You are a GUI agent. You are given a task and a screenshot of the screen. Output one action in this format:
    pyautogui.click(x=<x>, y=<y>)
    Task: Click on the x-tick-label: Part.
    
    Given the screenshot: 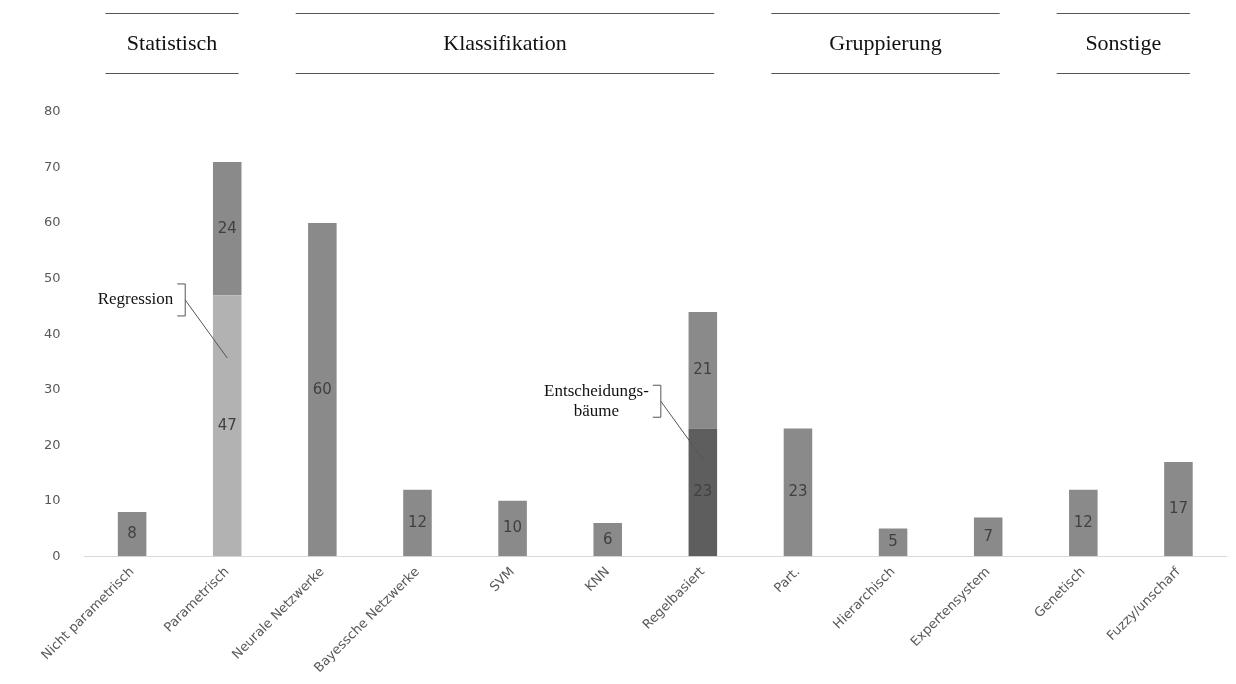 What is the action you would take?
    pyautogui.click(x=786, y=579)
    